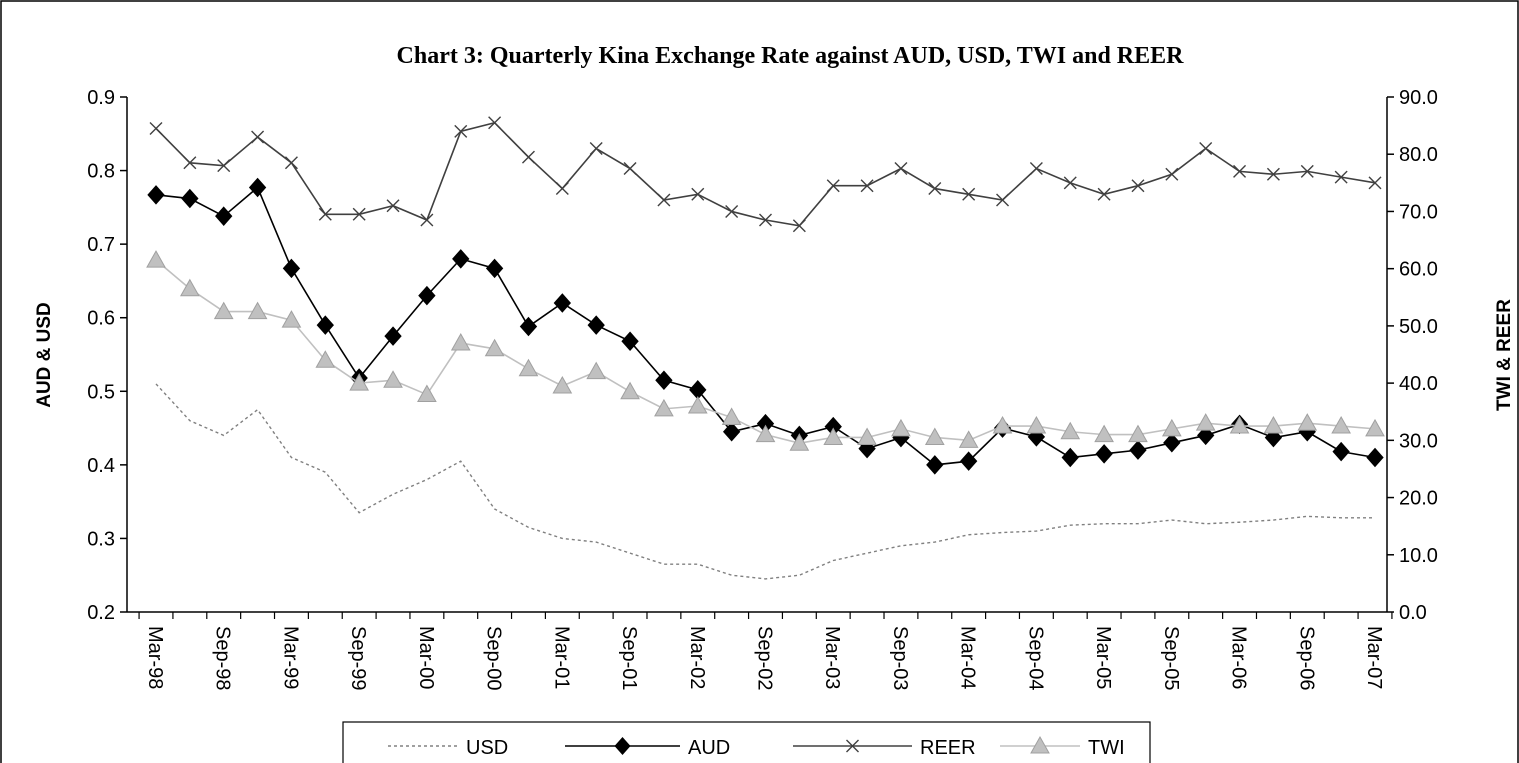  I want to click on y2-tick-label: 30.0, so click(1418, 441).